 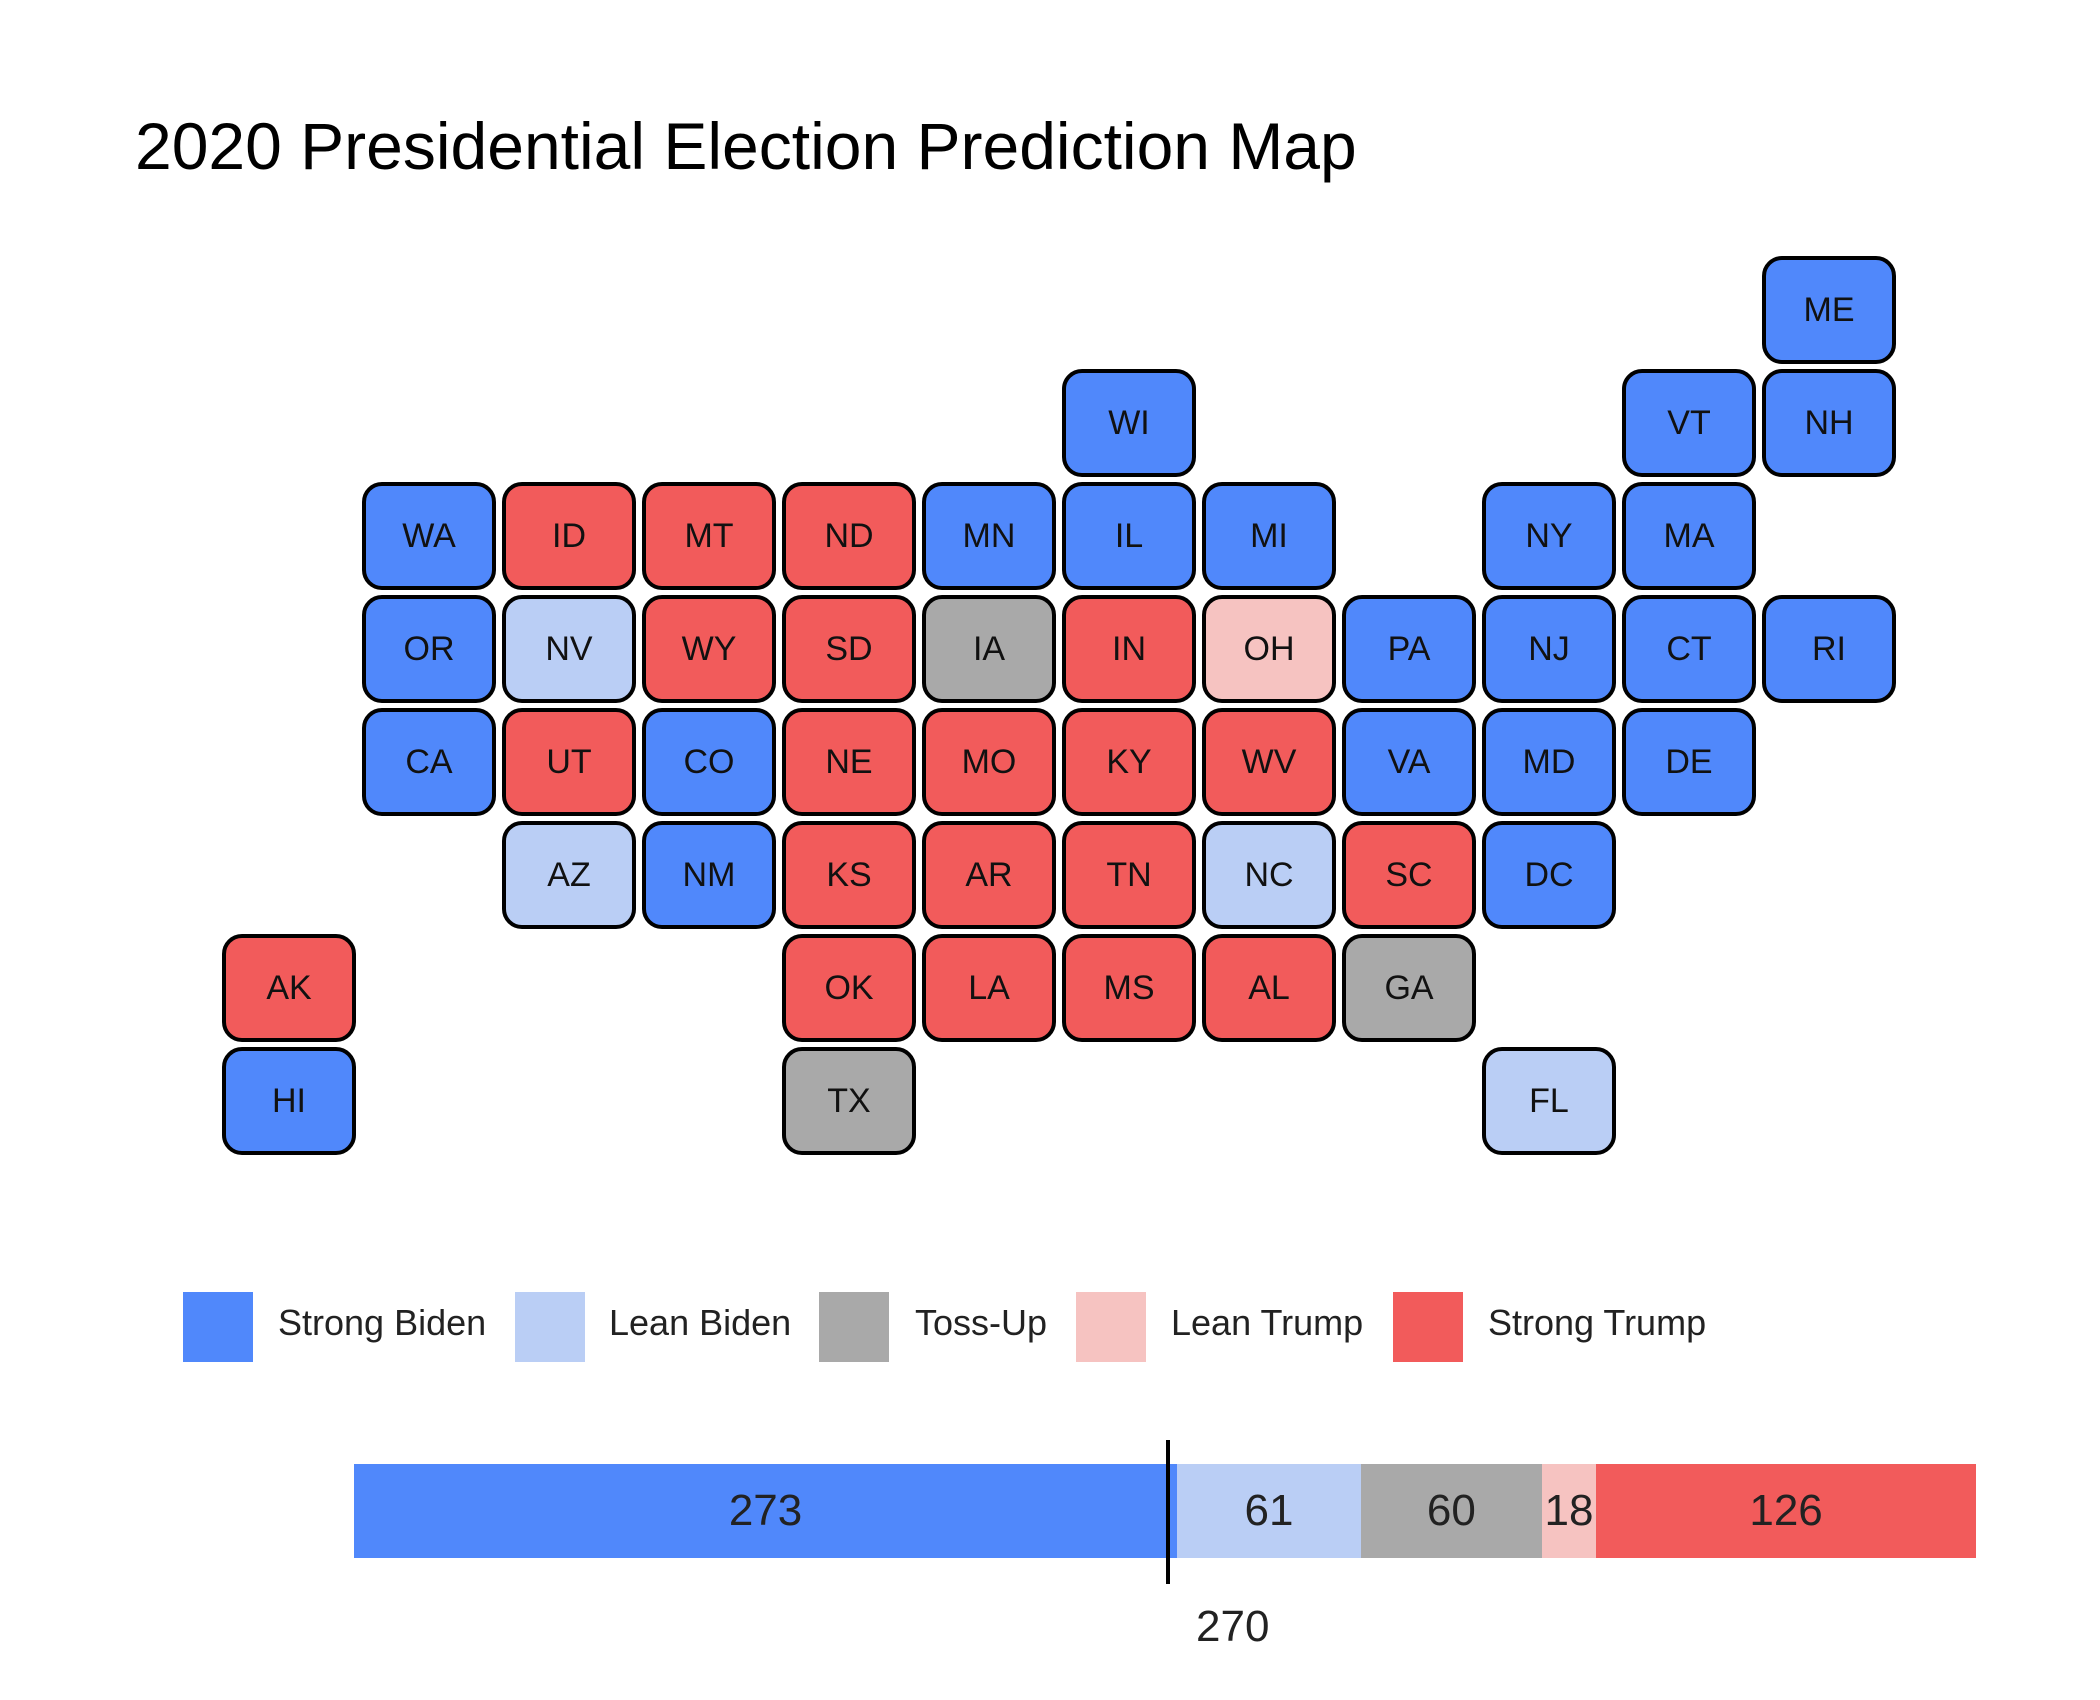 I want to click on state-tile-ar: AR, so click(x=989, y=875).